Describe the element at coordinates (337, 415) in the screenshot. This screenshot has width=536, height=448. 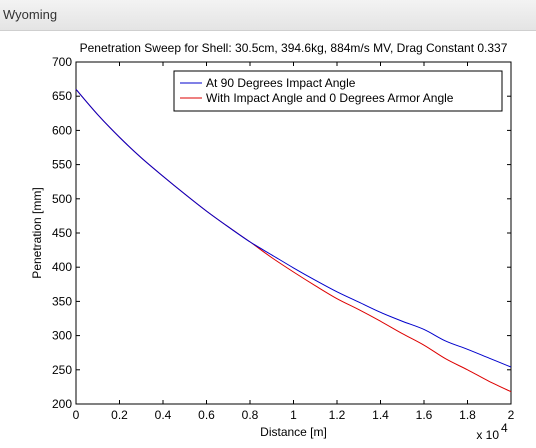
I see `x-tick-label: 1.2` at that location.